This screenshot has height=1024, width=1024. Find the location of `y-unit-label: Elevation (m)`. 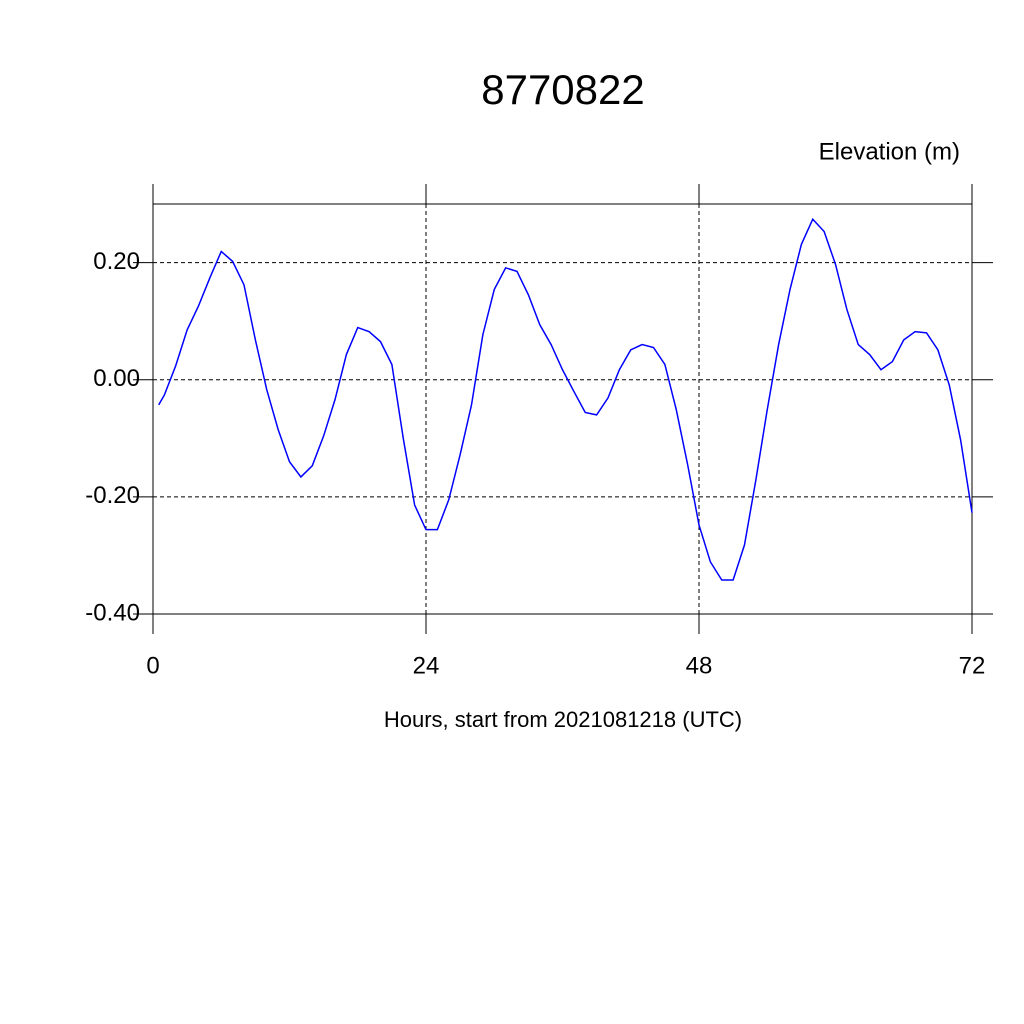

y-unit-label: Elevation (m) is located at coordinates (889, 151).